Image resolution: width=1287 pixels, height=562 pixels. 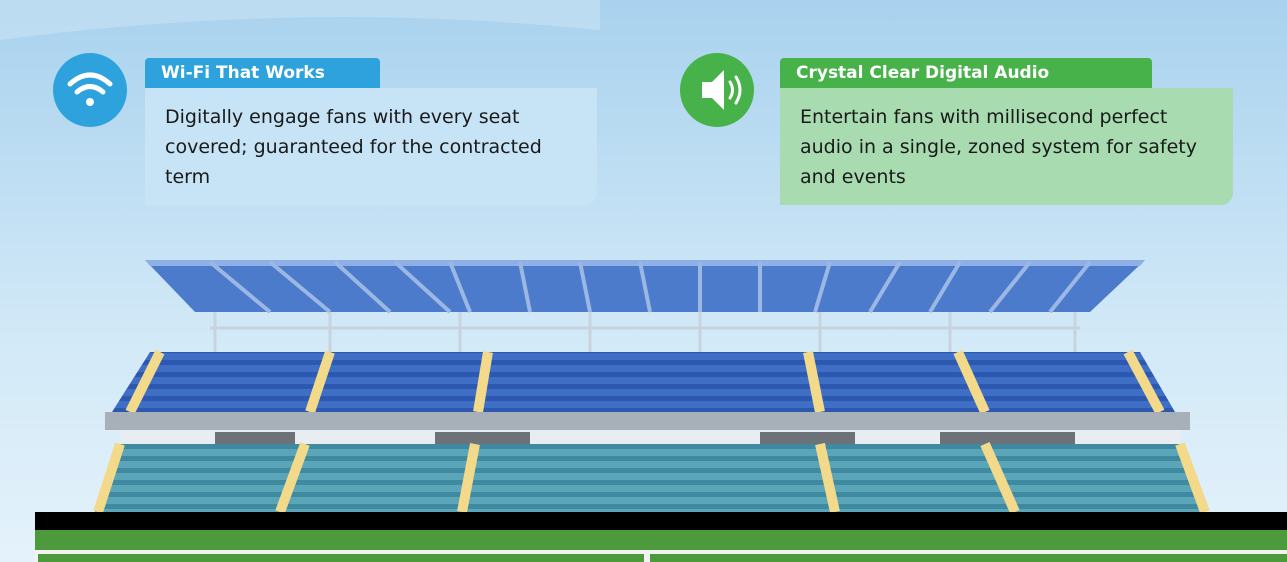 What do you see at coordinates (262, 73) in the screenshot?
I see `card-title: Wi-Fi That Works` at bounding box center [262, 73].